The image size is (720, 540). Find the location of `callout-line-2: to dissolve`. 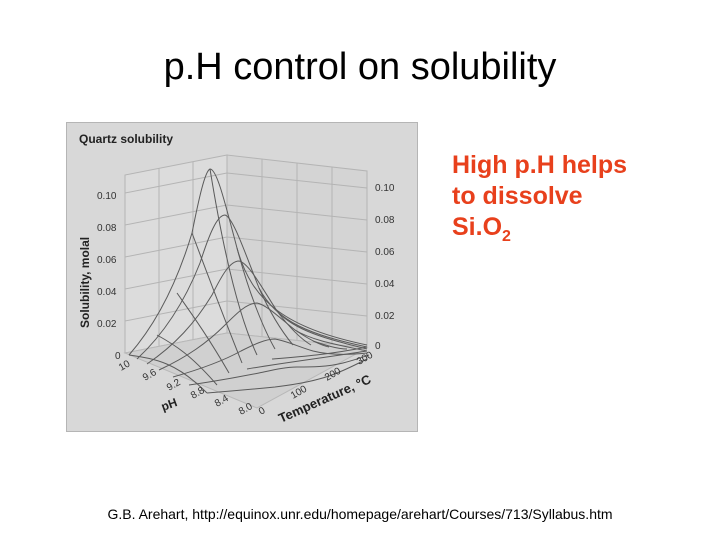

callout-line-2: to dissolve is located at coordinates (517, 196).